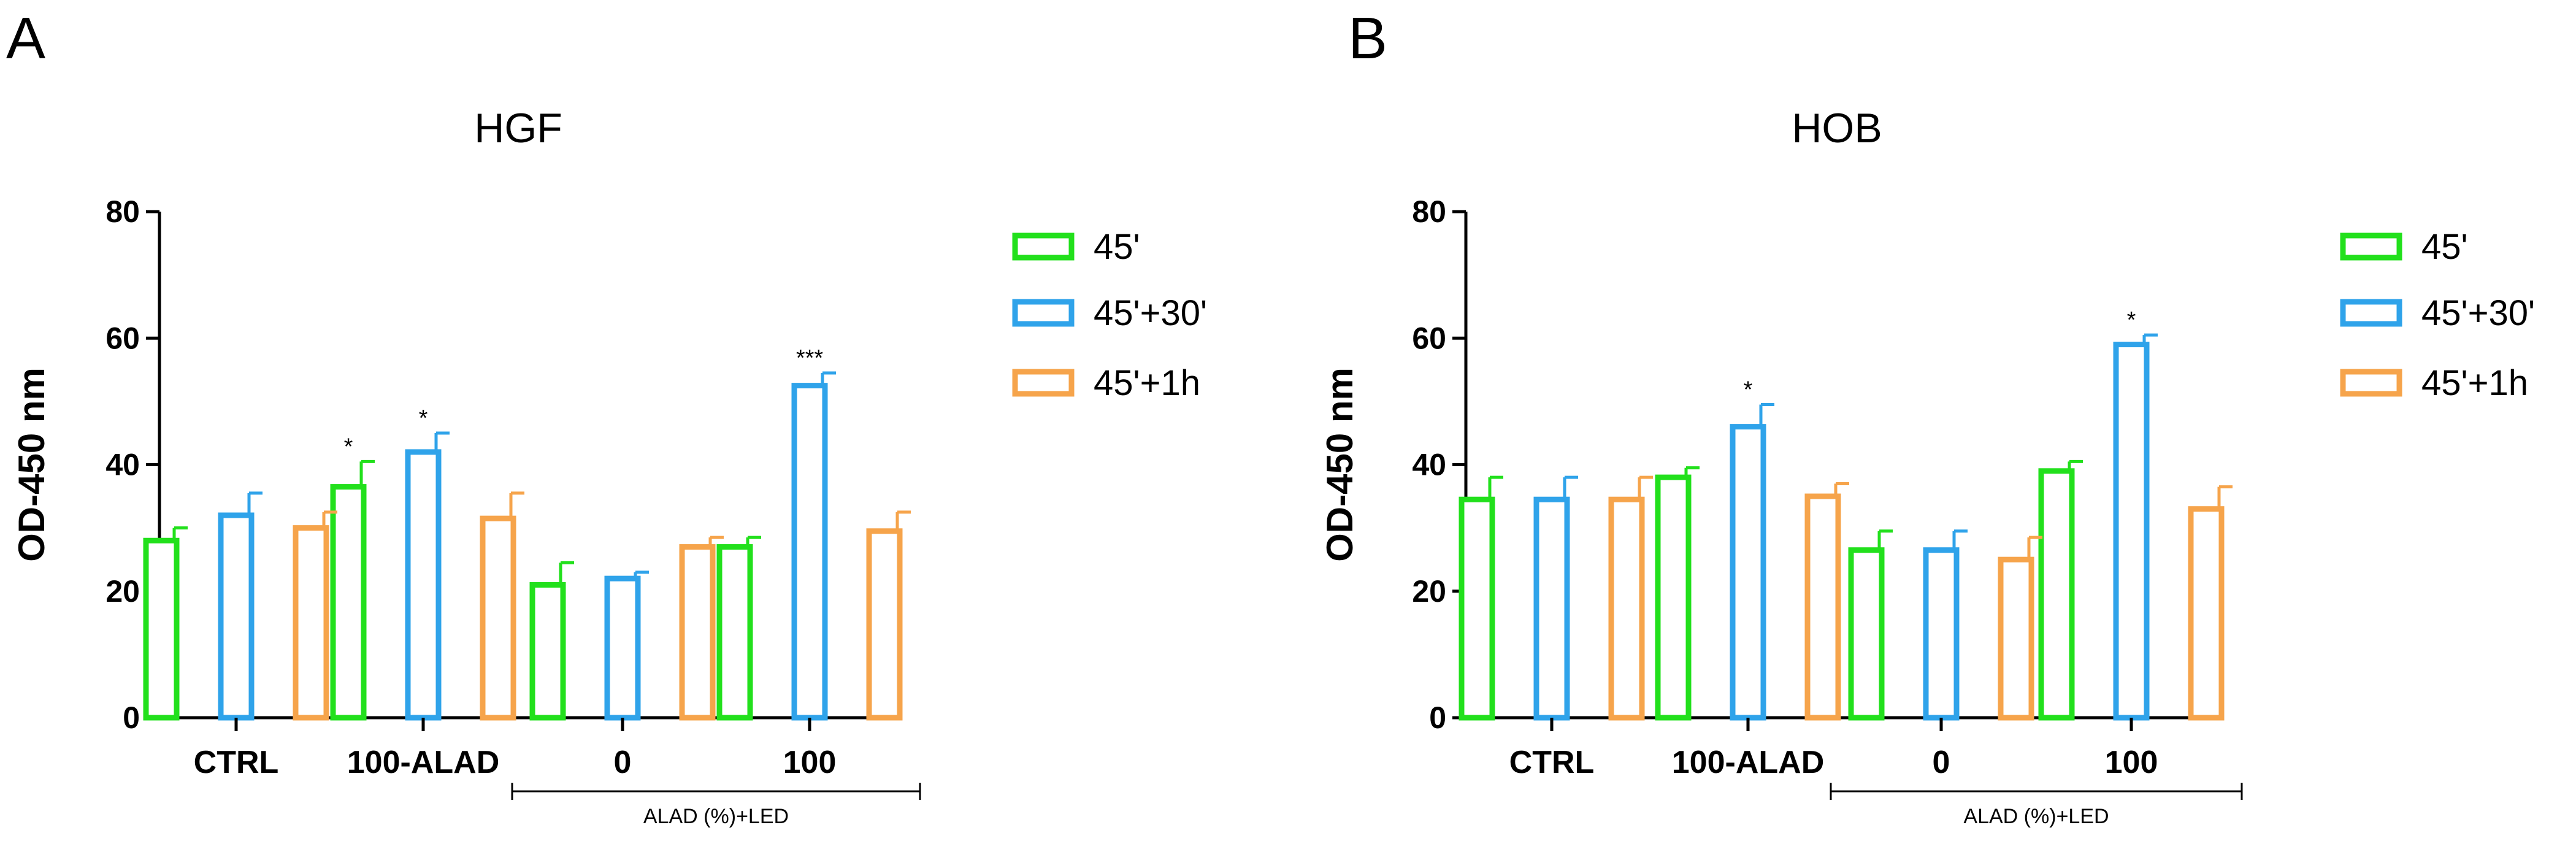  What do you see at coordinates (518, 128) in the screenshot?
I see `chart-title: HGF` at bounding box center [518, 128].